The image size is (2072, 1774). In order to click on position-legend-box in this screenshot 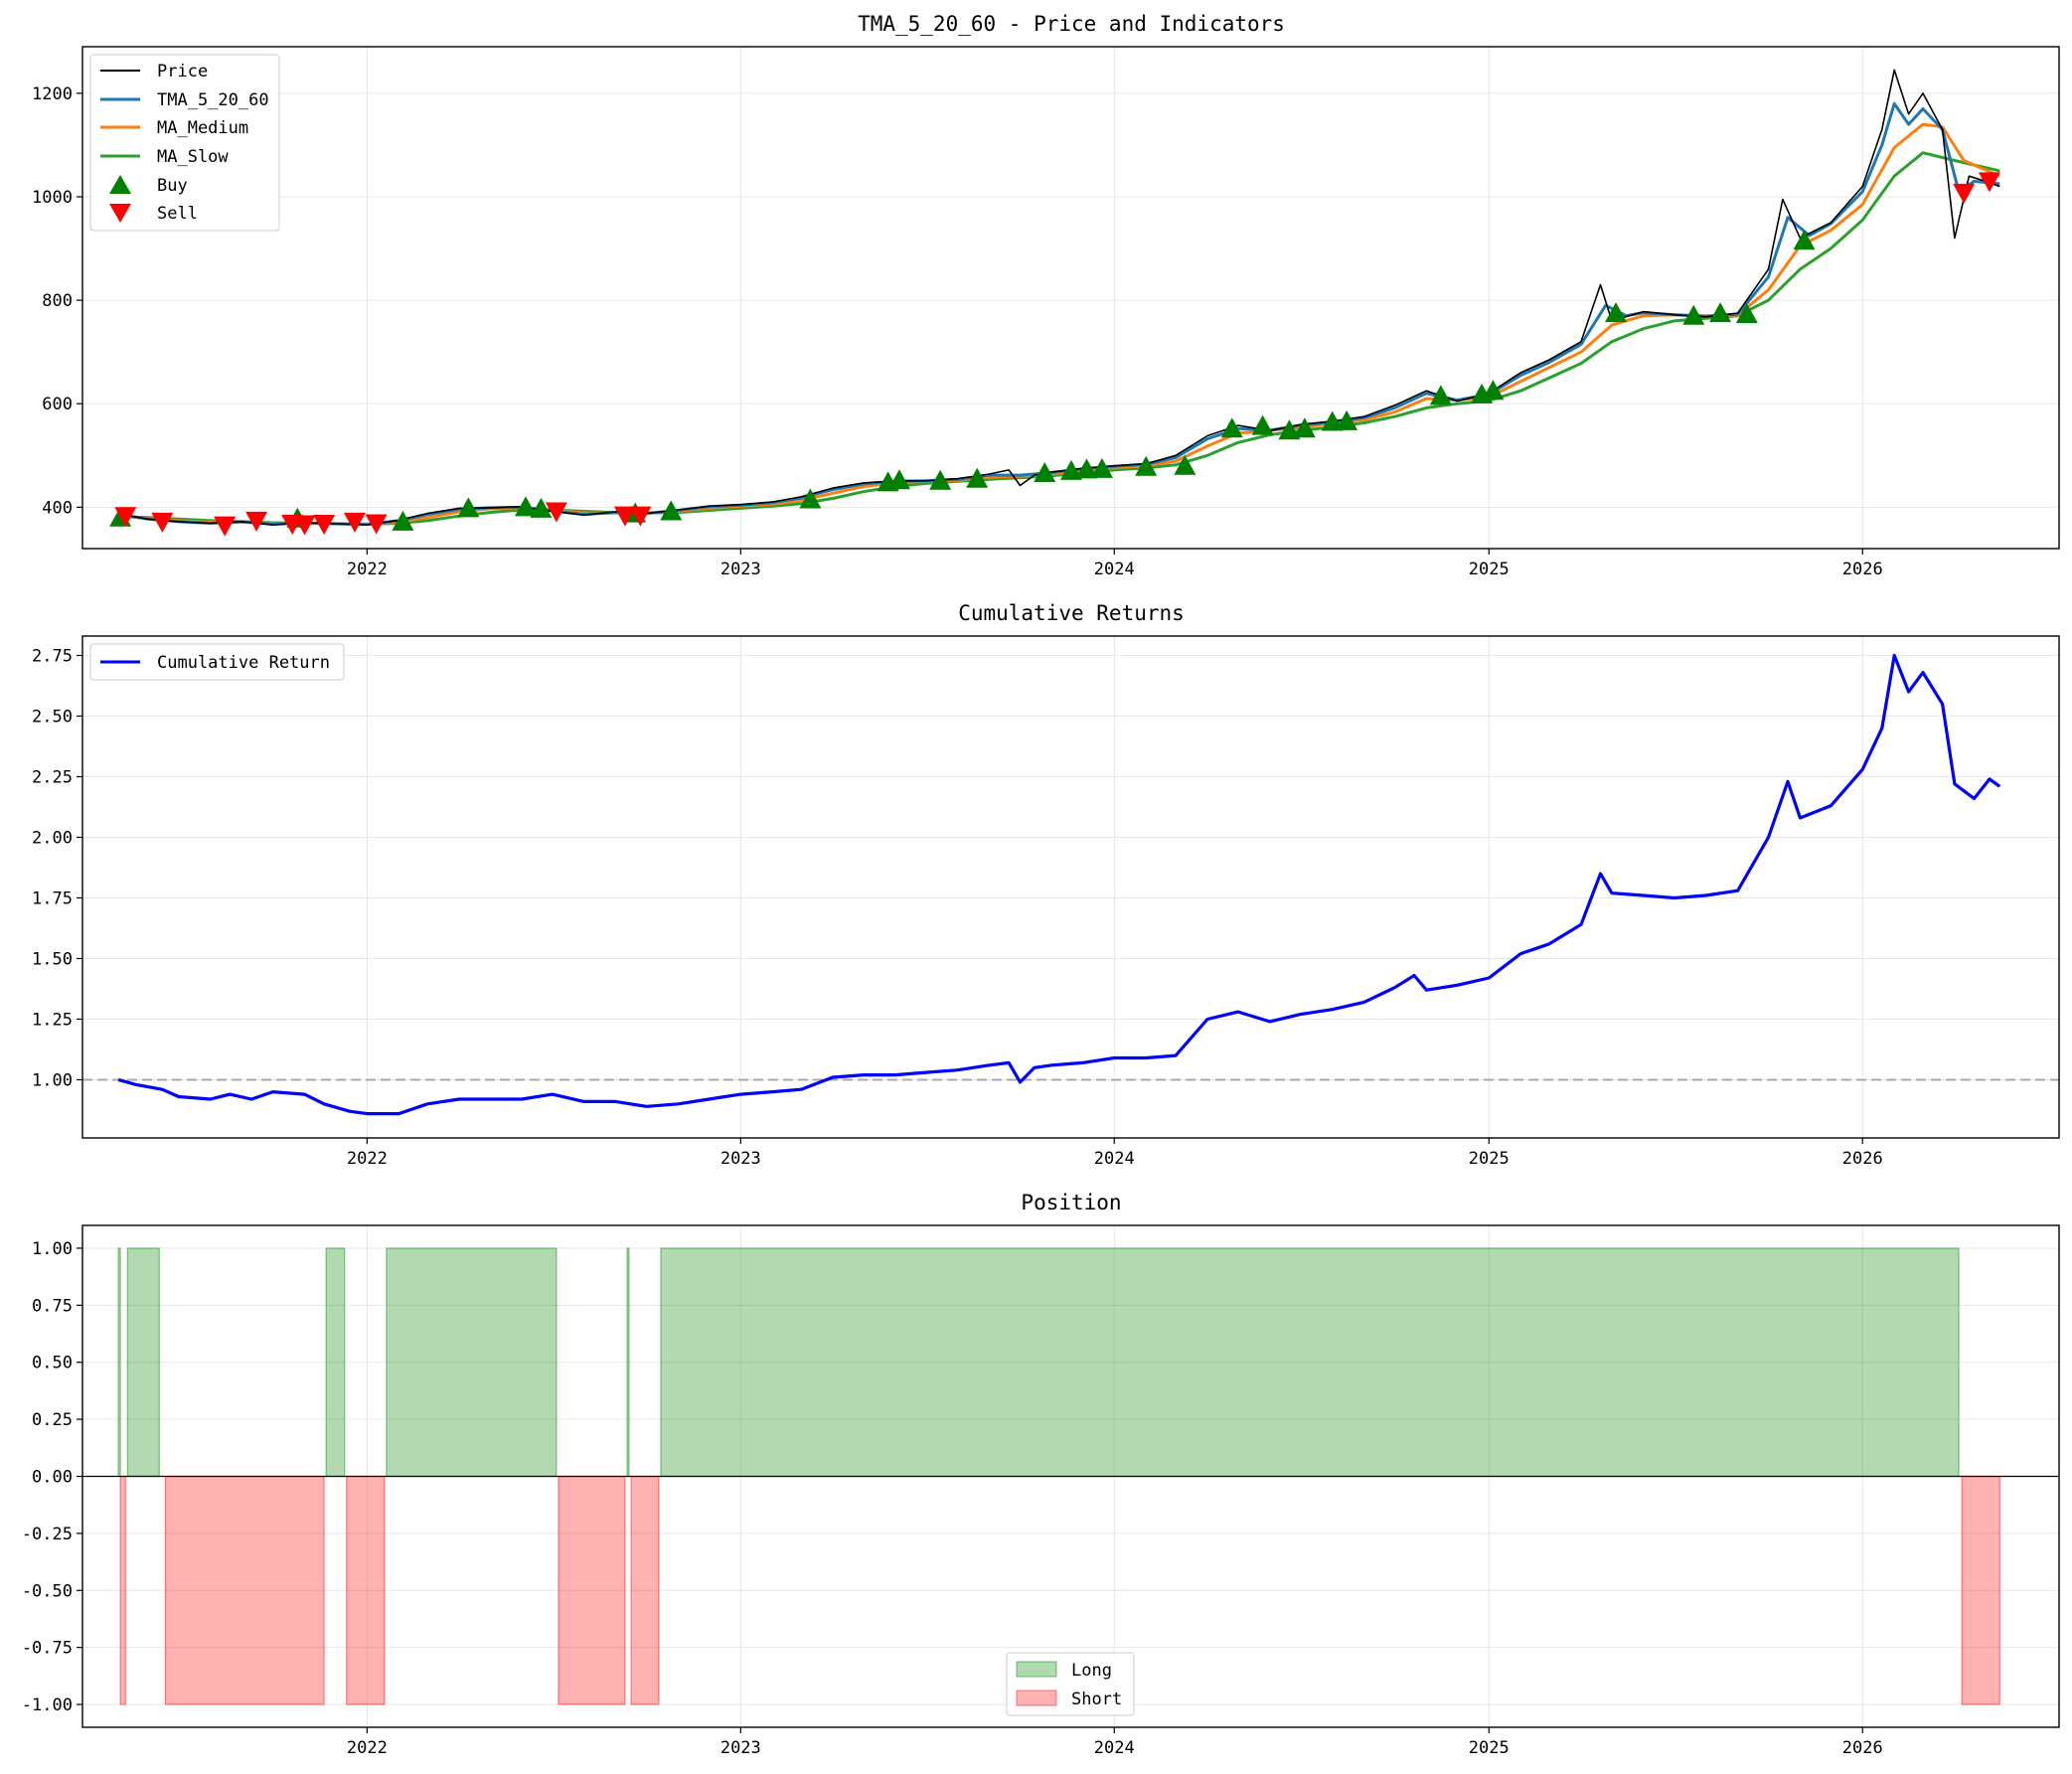, I will do `click(1070, 1684)`.